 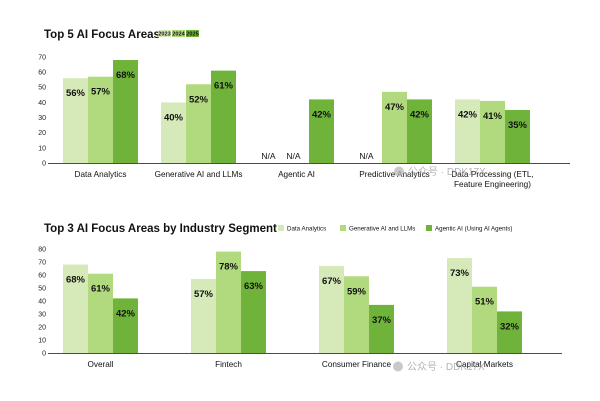 What do you see at coordinates (253, 312) in the screenshot?
I see `bar-fintech-agentic-ai-using-ai-agents` at bounding box center [253, 312].